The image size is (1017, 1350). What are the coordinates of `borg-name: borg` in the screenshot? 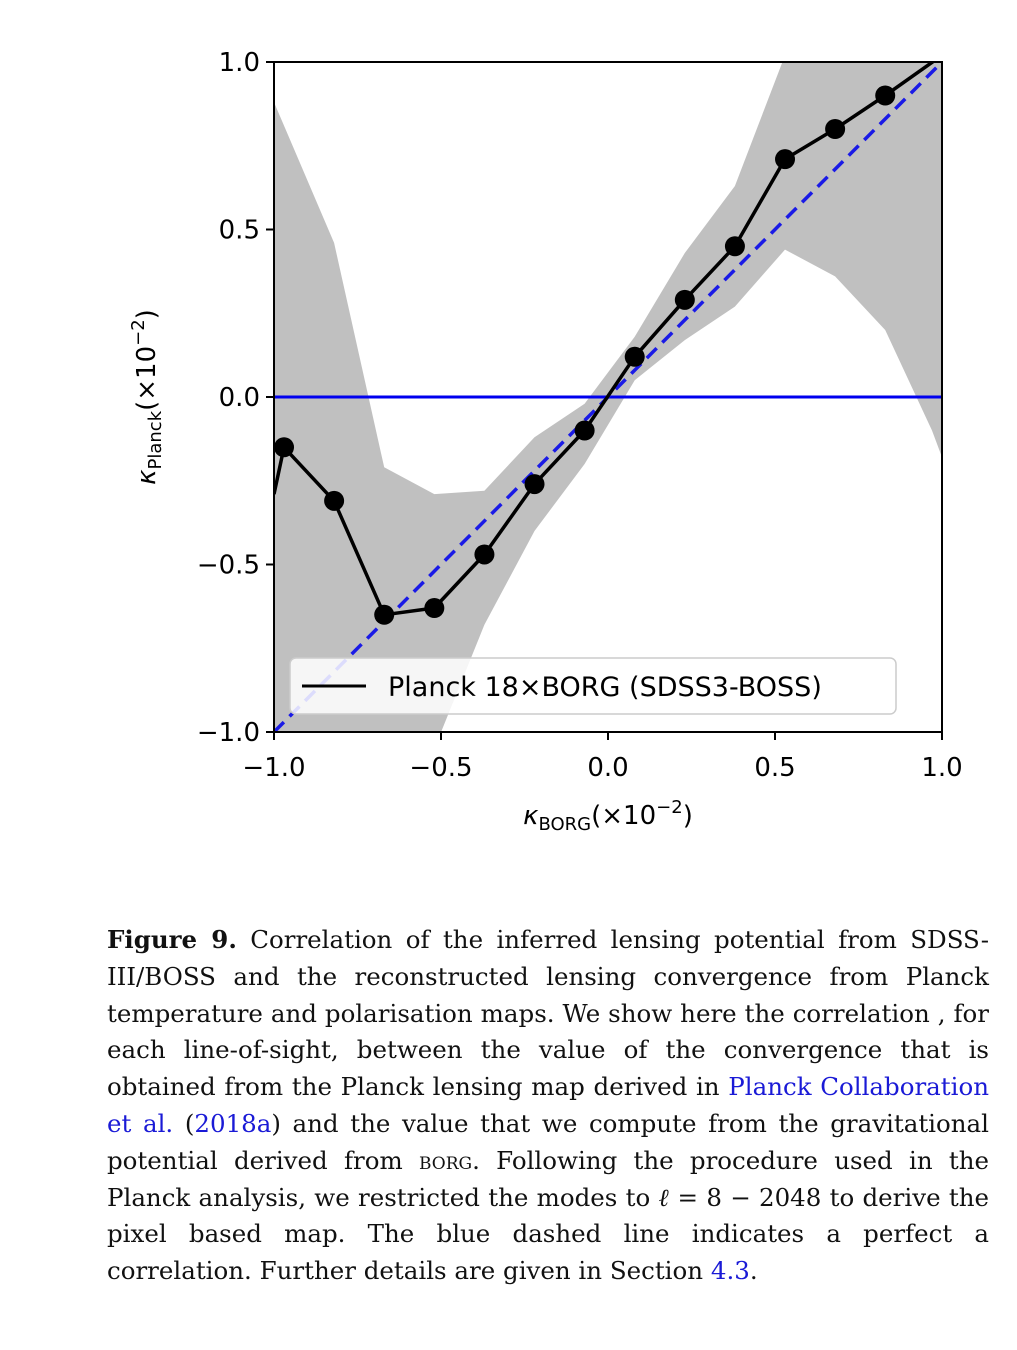 It's located at (445, 1160).